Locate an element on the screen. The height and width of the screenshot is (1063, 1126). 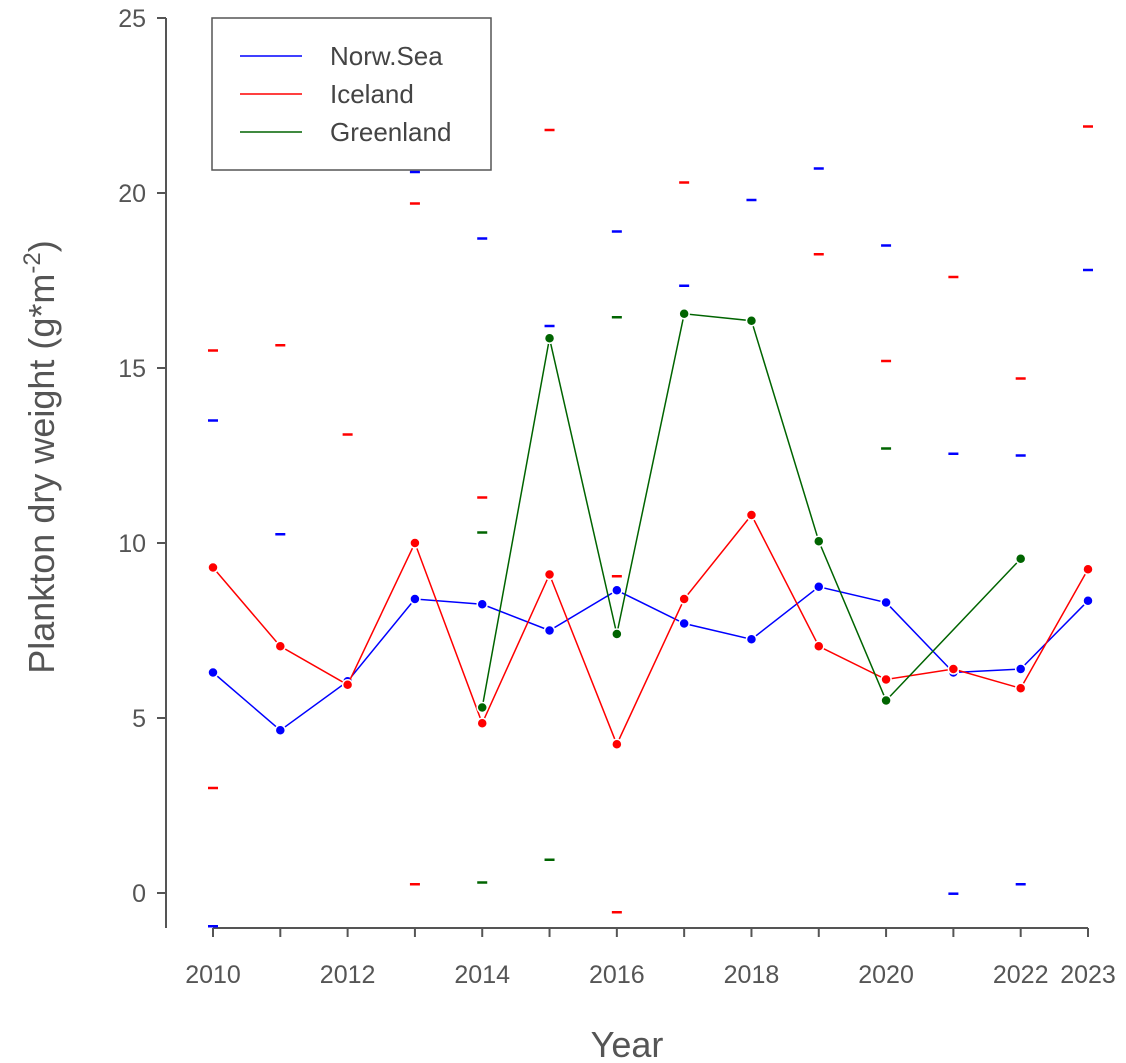
series-line-norw-sea is located at coordinates (650, 658).